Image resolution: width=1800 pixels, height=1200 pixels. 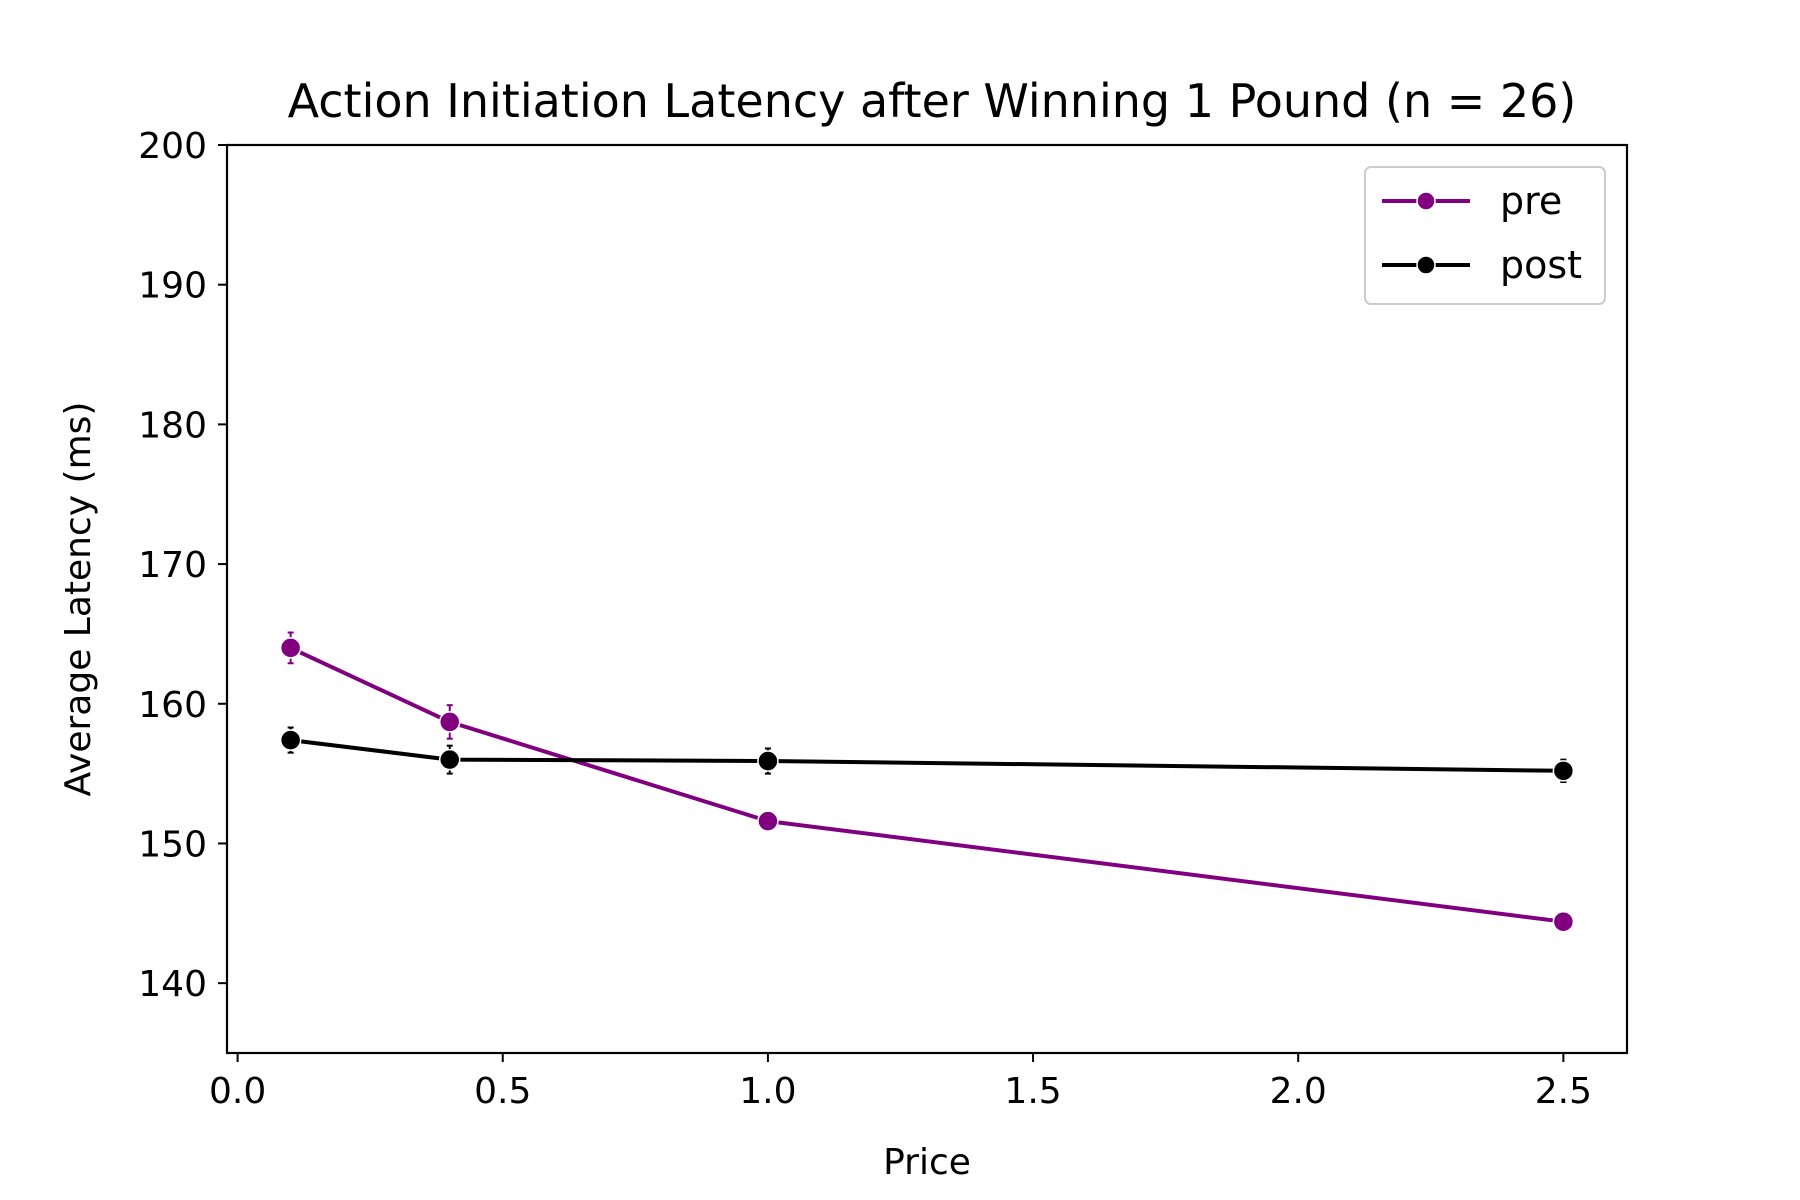 What do you see at coordinates (172, 286) in the screenshot?
I see `y-tick-label: 190` at bounding box center [172, 286].